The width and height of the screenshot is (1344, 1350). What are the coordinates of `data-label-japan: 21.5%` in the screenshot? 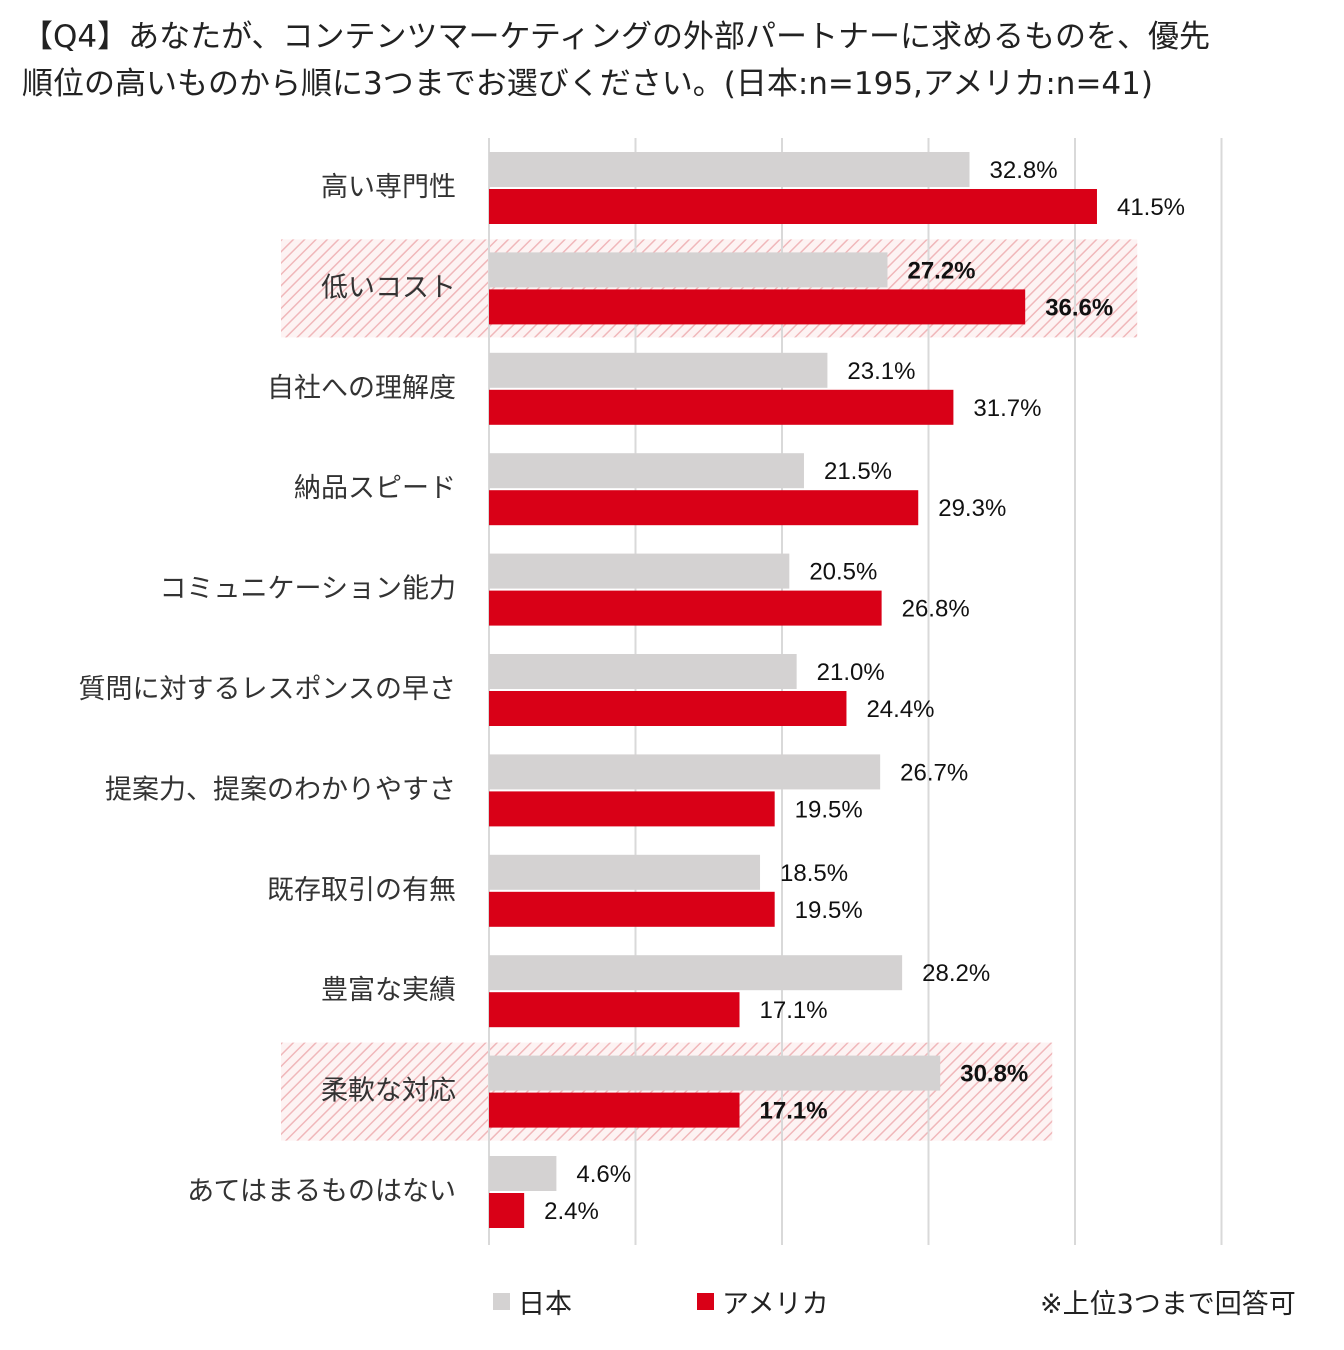 It's located at (858, 471).